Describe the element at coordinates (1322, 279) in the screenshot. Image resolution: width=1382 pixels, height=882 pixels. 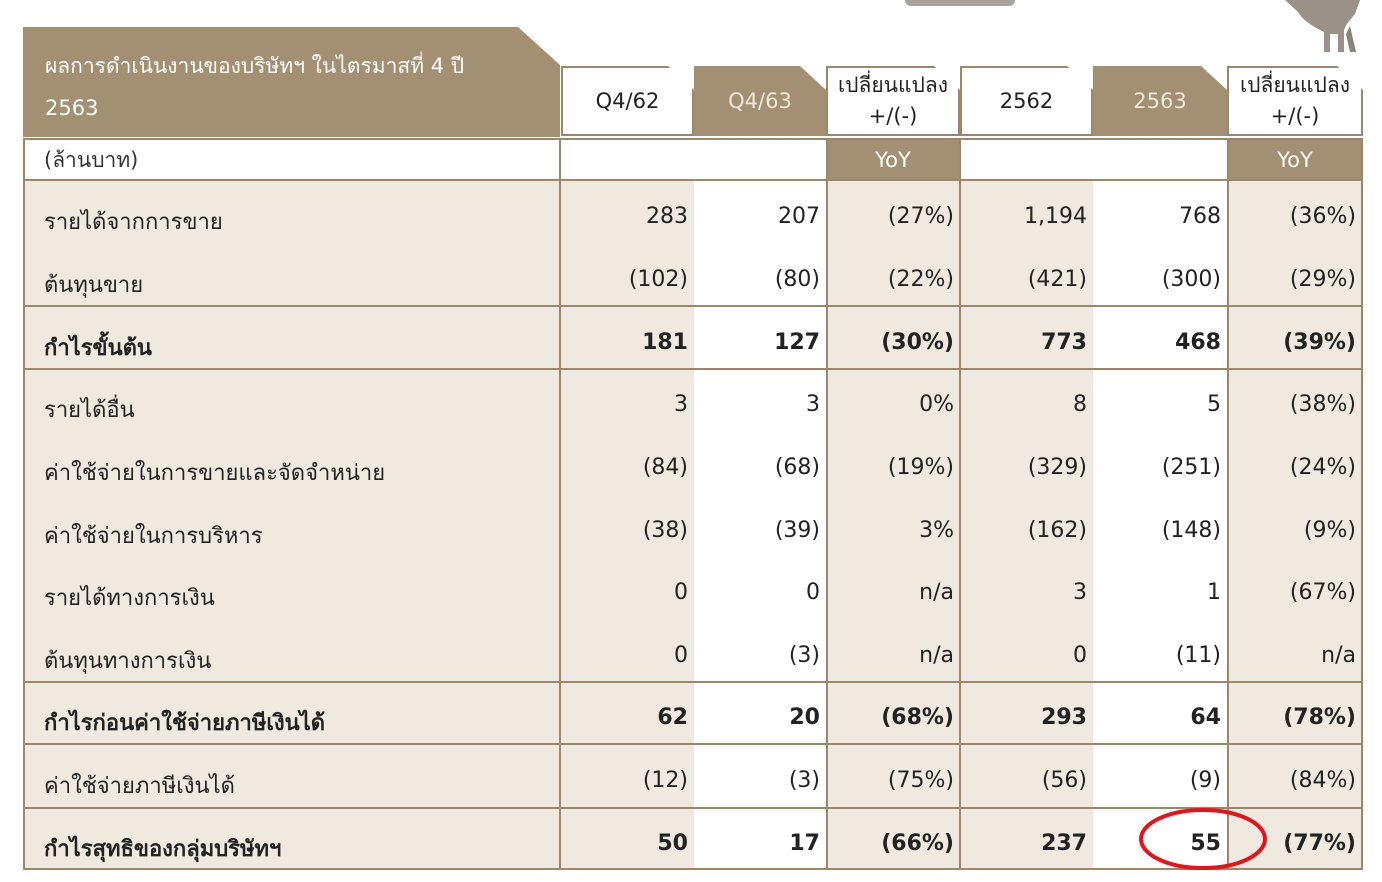
I see `table-cell: (29%)` at that location.